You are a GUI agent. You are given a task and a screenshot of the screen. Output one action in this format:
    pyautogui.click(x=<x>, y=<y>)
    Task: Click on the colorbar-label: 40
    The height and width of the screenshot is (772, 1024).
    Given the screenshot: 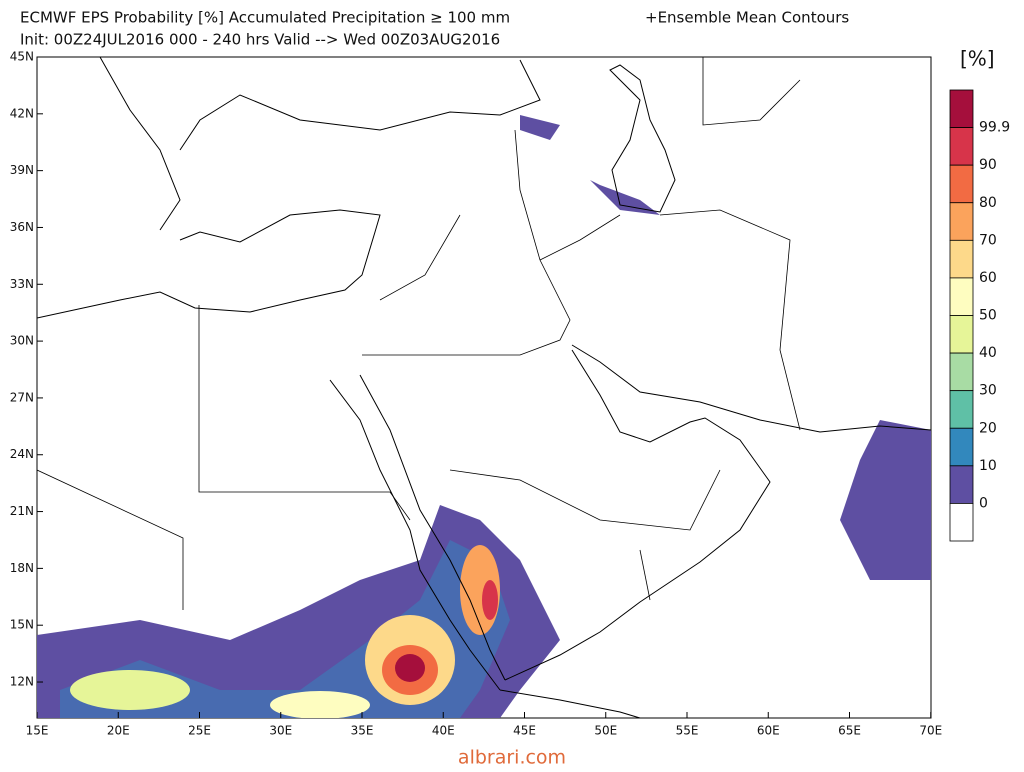 What is the action you would take?
    pyautogui.click(x=988, y=353)
    